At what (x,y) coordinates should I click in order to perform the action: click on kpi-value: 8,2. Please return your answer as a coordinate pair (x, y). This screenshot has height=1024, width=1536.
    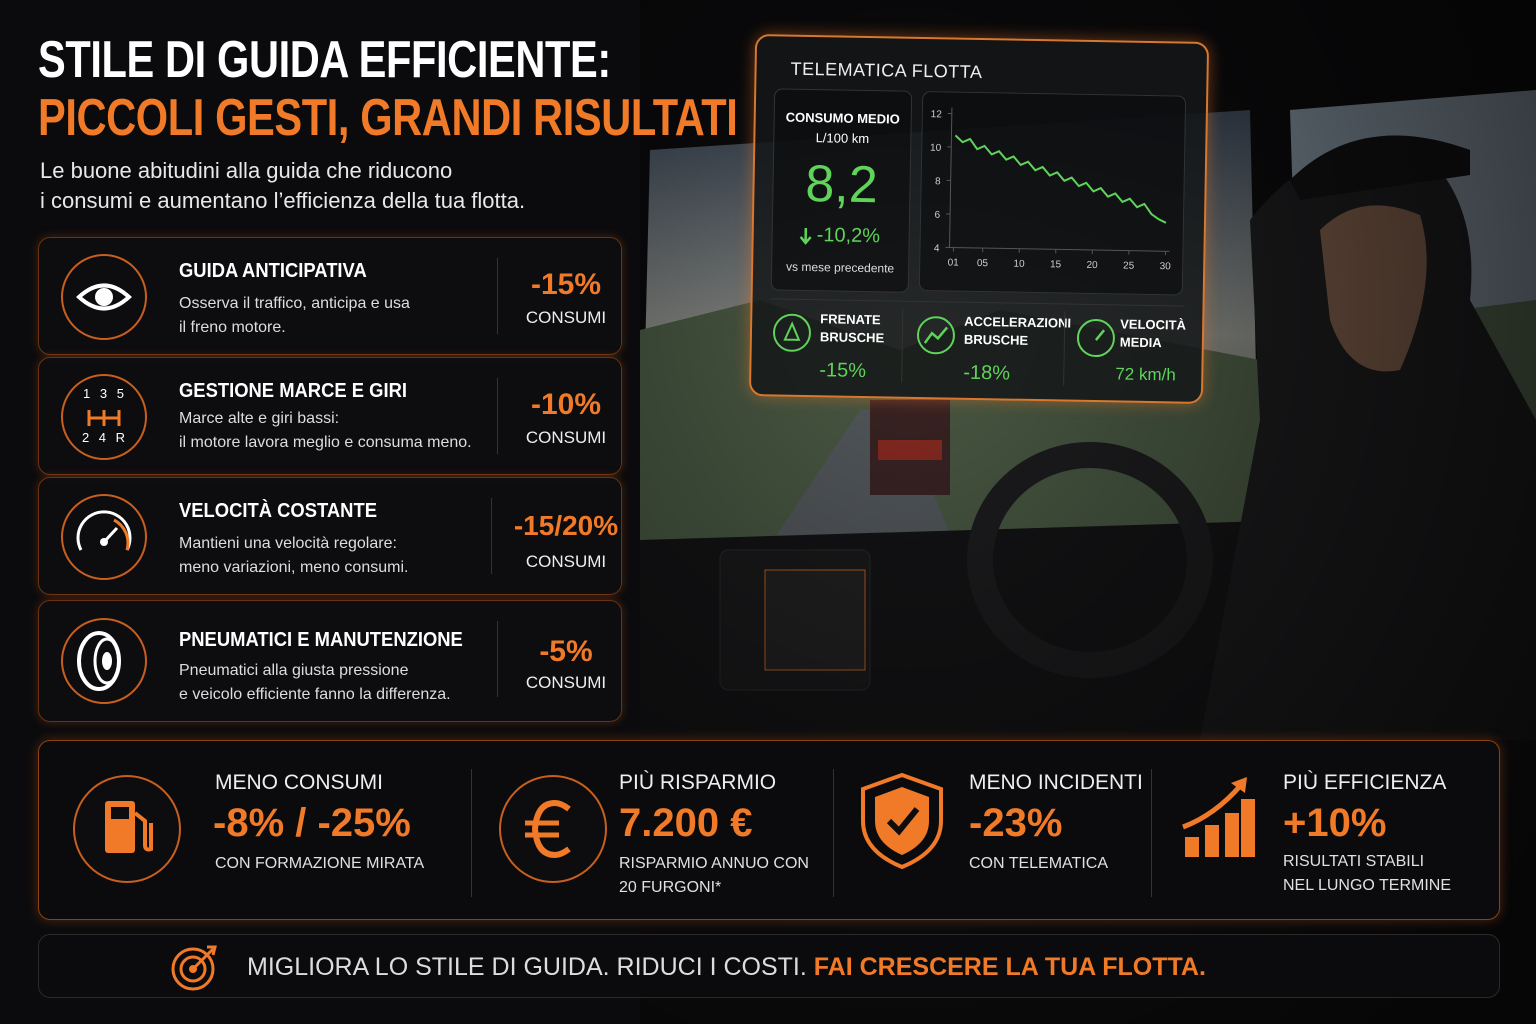
    Looking at the image, I should click on (841, 184).